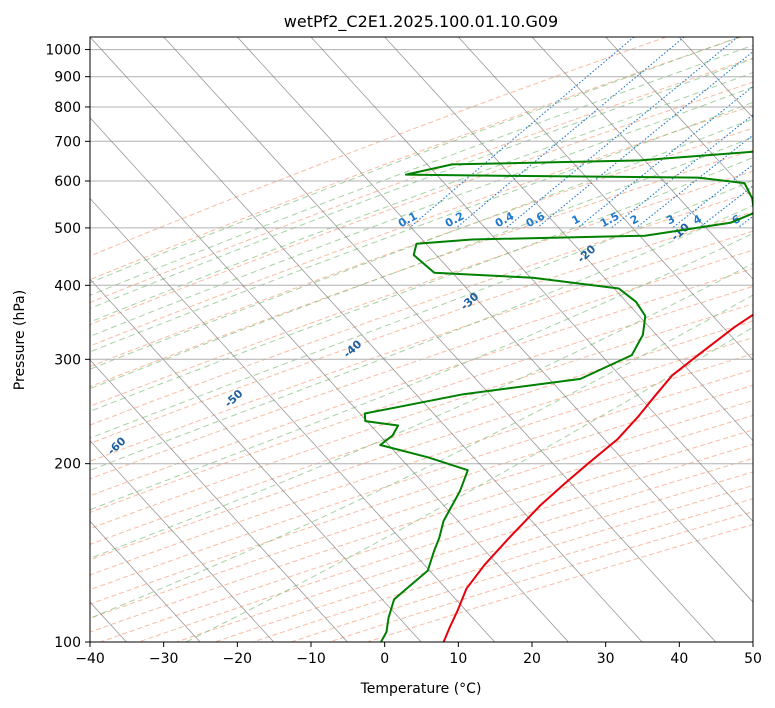  Describe the element at coordinates (679, 659) in the screenshot. I see `x-tick-label: 40` at that location.